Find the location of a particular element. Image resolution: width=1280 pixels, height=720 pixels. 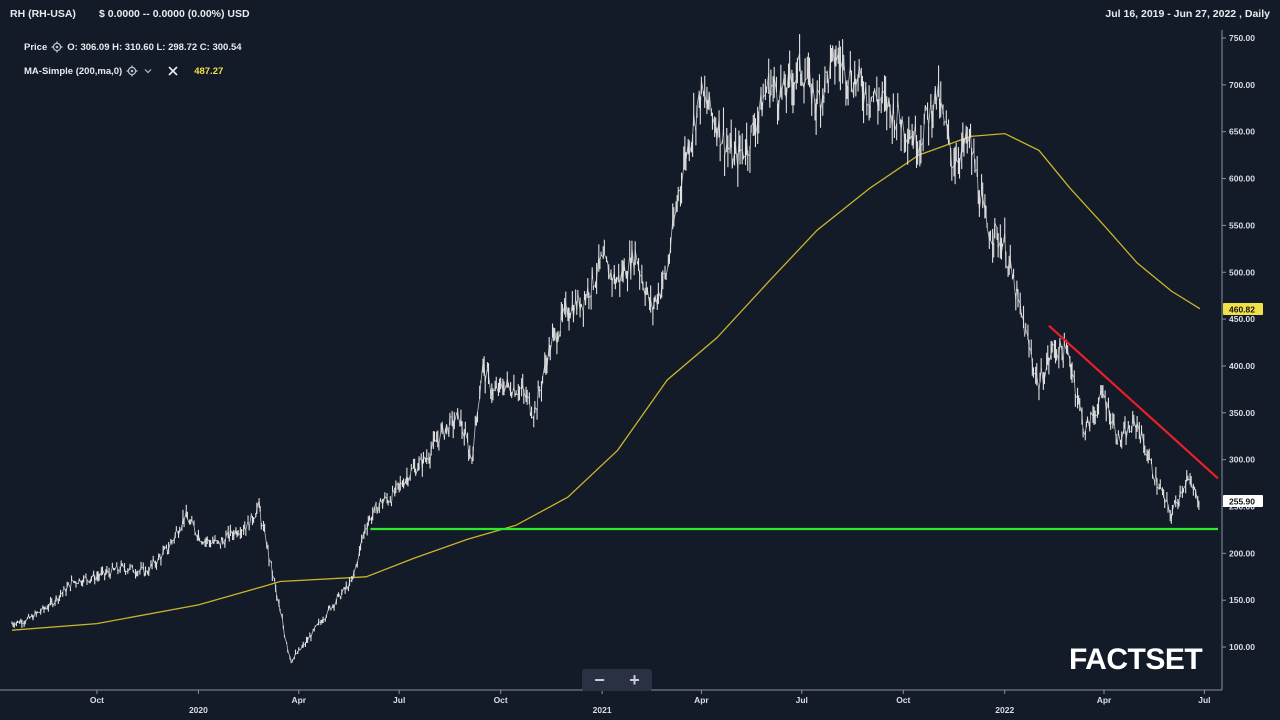

price-last-value-badge-bg is located at coordinates (1243, 500).